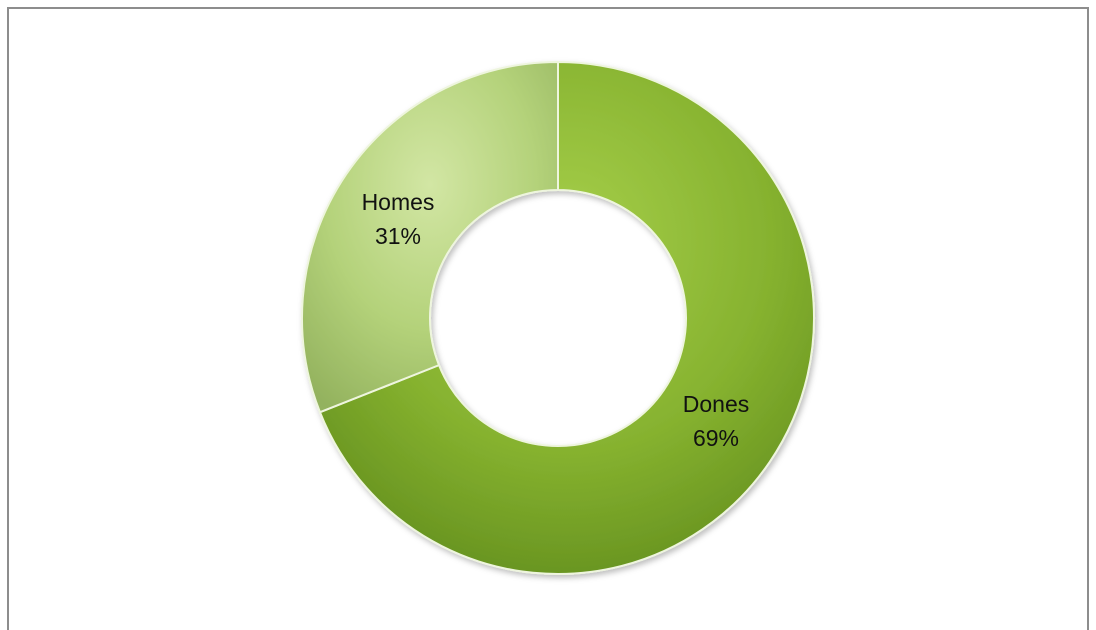  I want to click on slice-label-dones-name: Dones, so click(716, 404).